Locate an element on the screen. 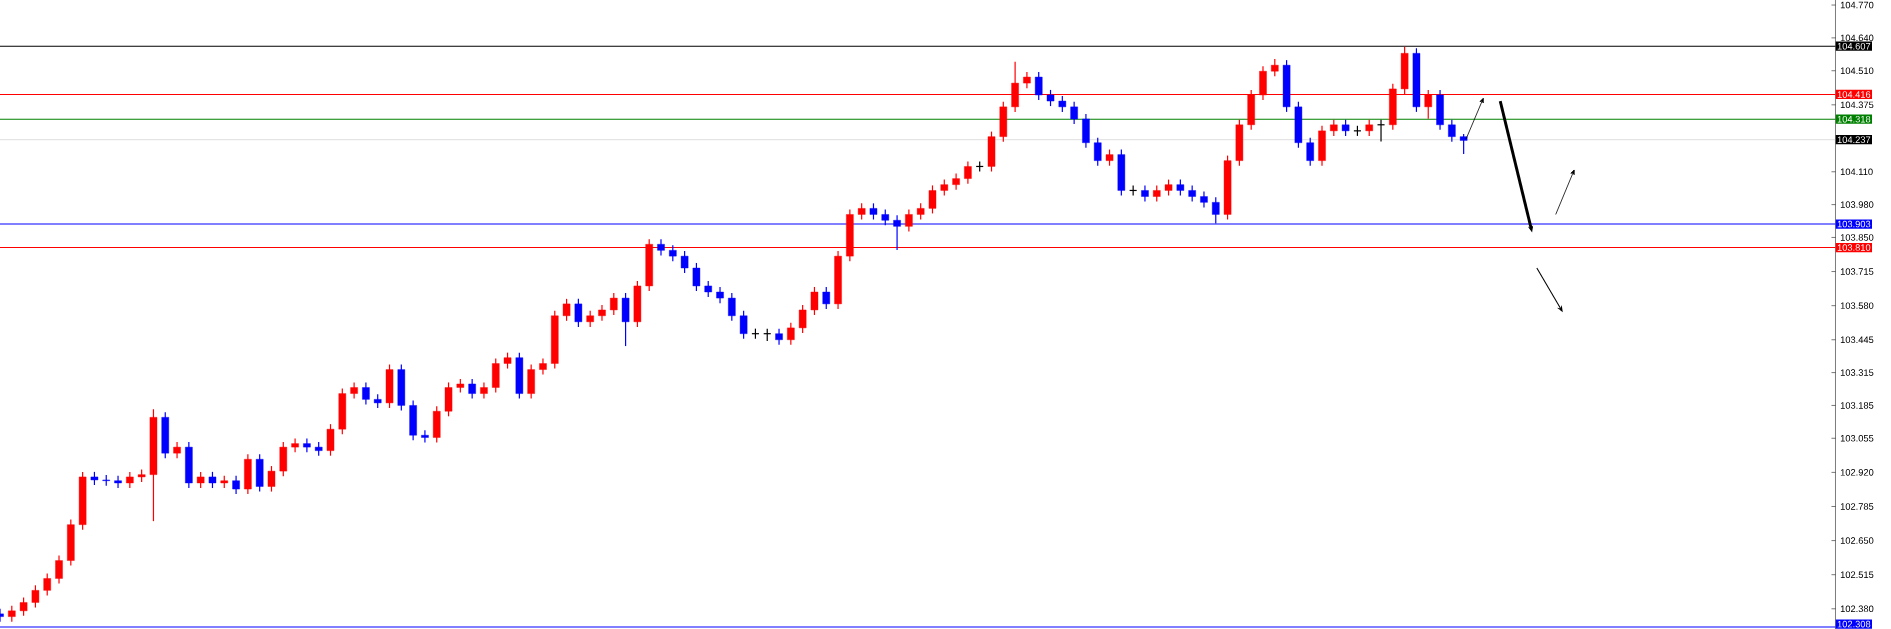  y-tick-label: 104.110 is located at coordinates (1856, 172).